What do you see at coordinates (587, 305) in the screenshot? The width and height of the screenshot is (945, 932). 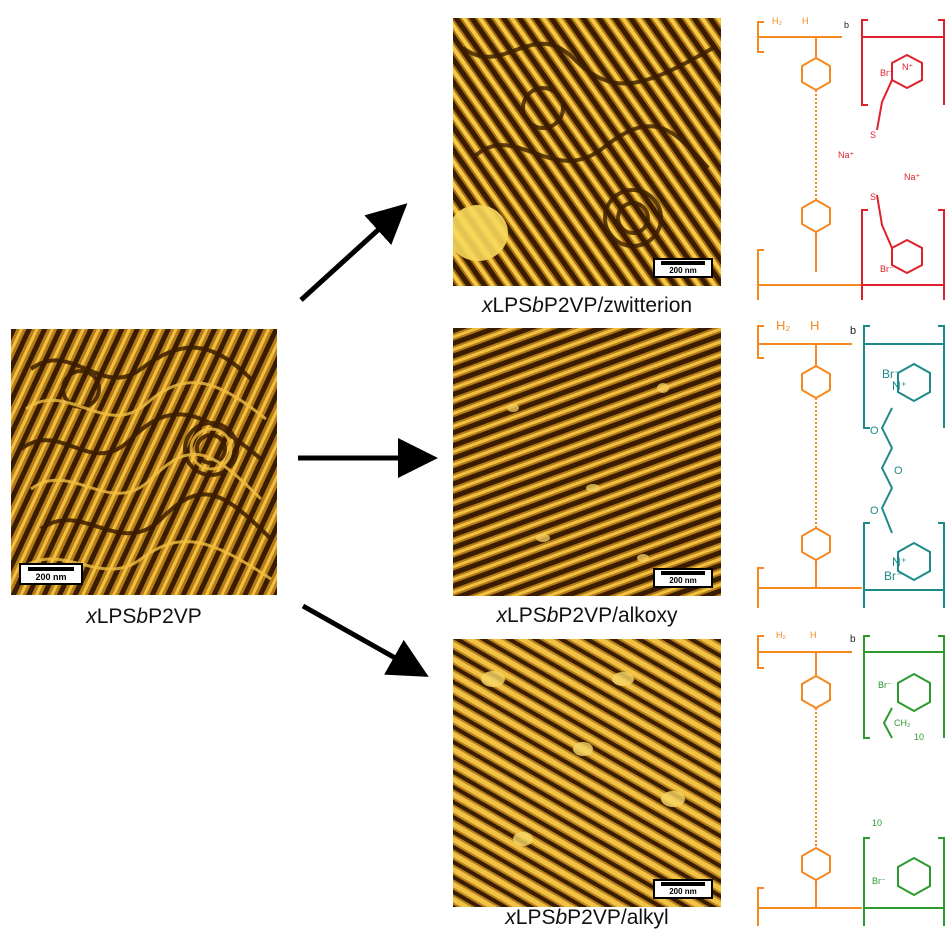 I see `caption-zwitterion: xLPSbP2VP/zwitterion` at bounding box center [587, 305].